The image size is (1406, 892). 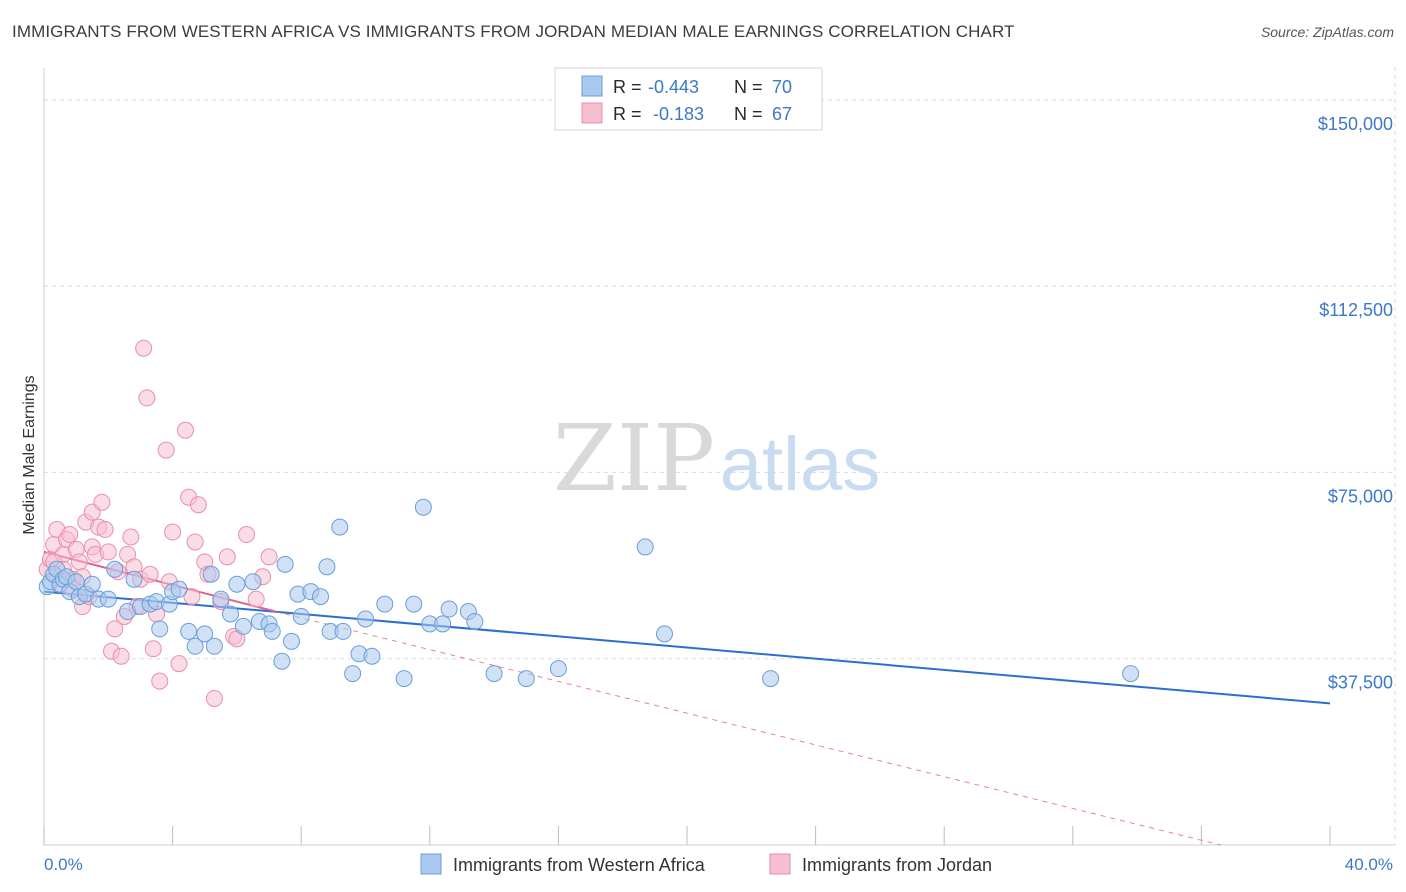 What do you see at coordinates (780, 864) in the screenshot?
I see `bottom-legend-swatch-pink` at bounding box center [780, 864].